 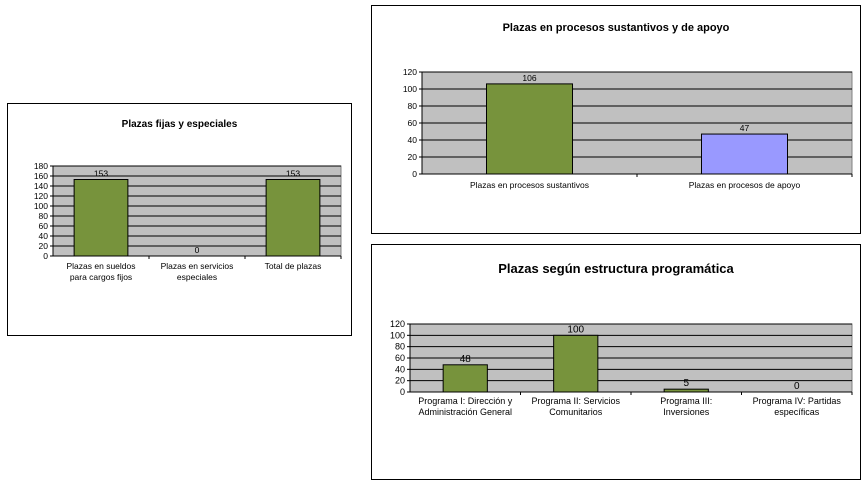 What do you see at coordinates (686, 401) in the screenshot?
I see `x-category-label: Programa III:` at bounding box center [686, 401].